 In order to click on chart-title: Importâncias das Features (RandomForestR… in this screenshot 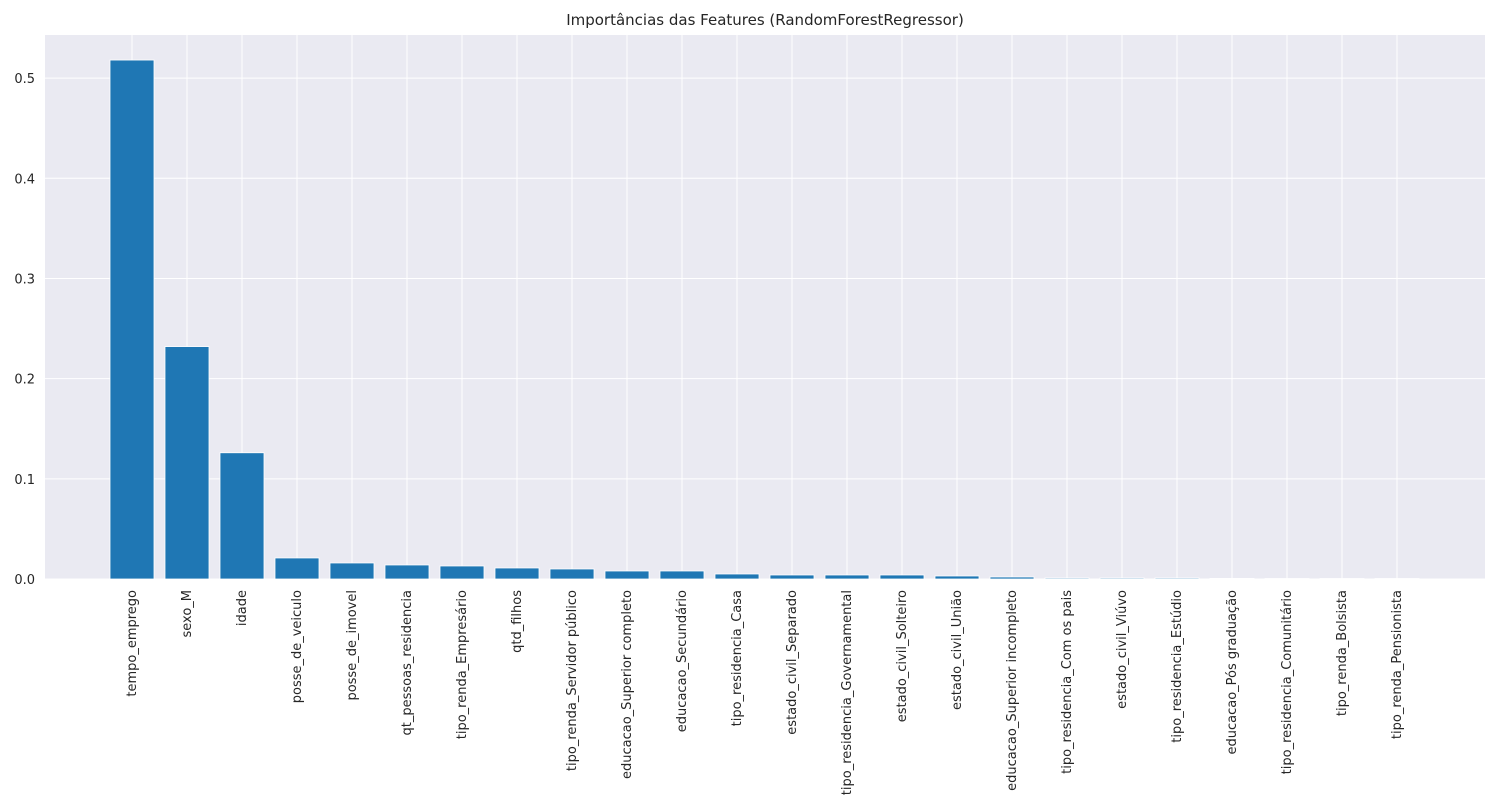, I will do `click(765, 20)`.